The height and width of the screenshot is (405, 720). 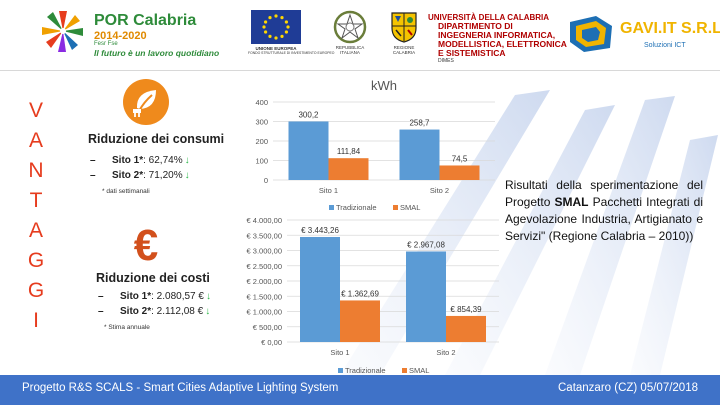 I want to click on data-label: 111,84, so click(x=349, y=151).